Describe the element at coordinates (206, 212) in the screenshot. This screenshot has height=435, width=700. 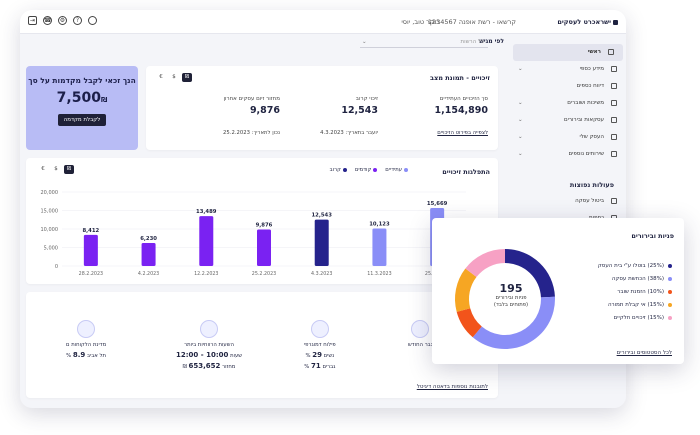
I see `bar-value-label: 13,489` at that location.